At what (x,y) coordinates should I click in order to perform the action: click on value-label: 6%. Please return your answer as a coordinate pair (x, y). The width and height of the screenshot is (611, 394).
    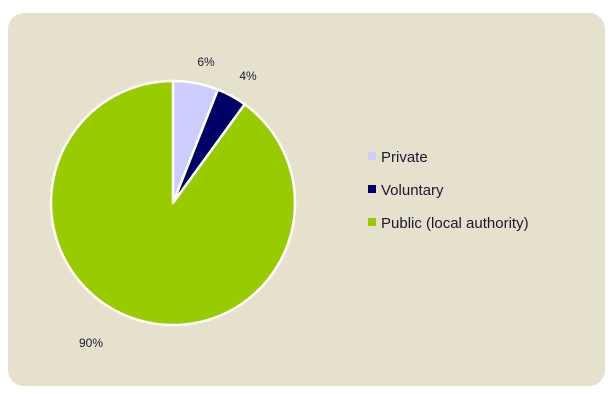
    Looking at the image, I should click on (206, 62).